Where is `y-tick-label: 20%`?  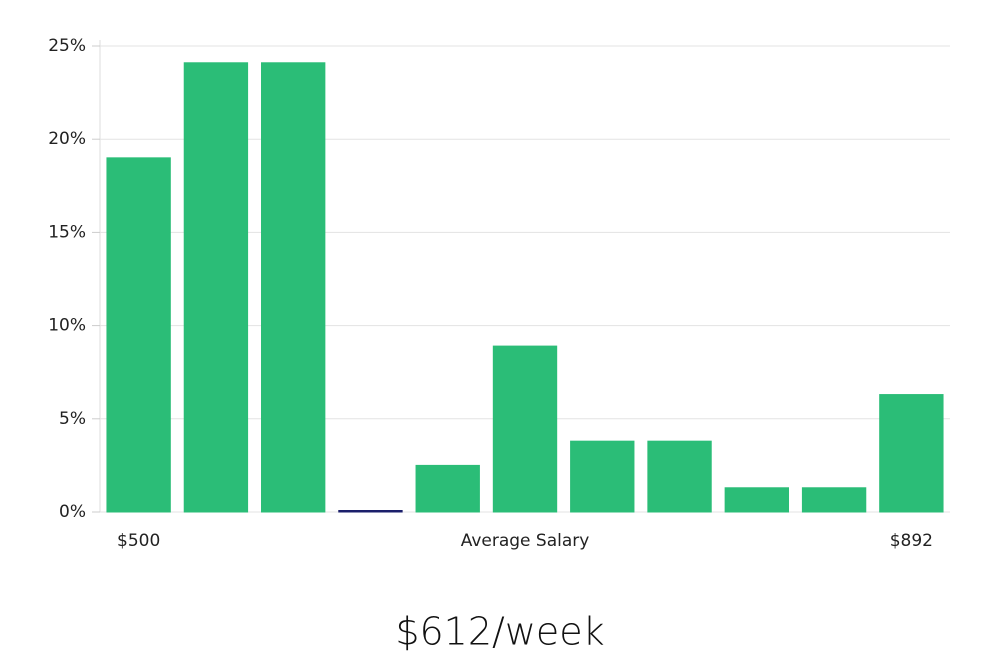 y-tick-label: 20% is located at coordinates (67, 139).